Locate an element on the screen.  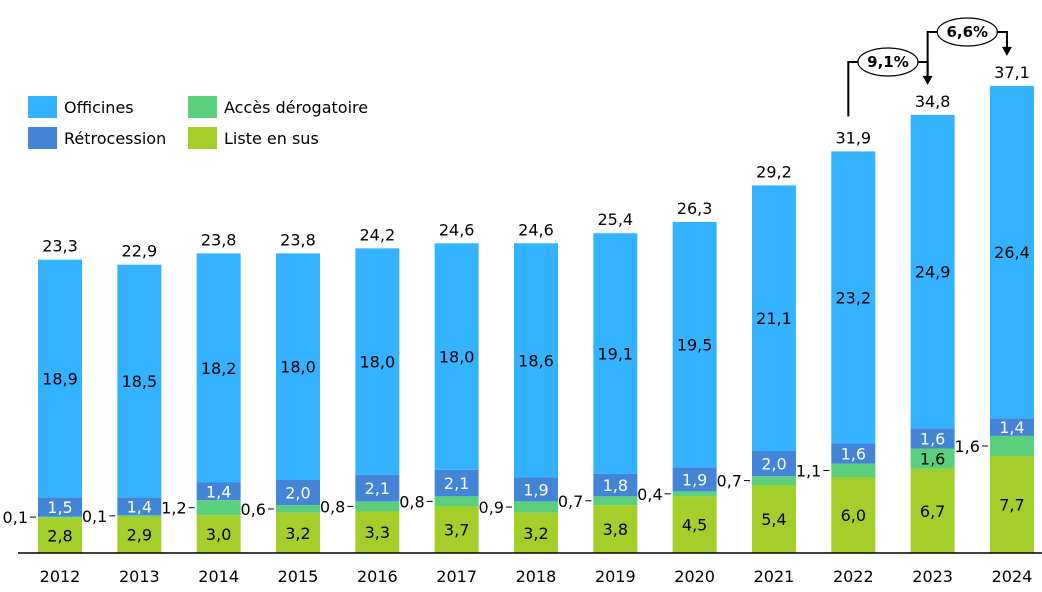
x-tick-label: 2012 is located at coordinates (60, 576).